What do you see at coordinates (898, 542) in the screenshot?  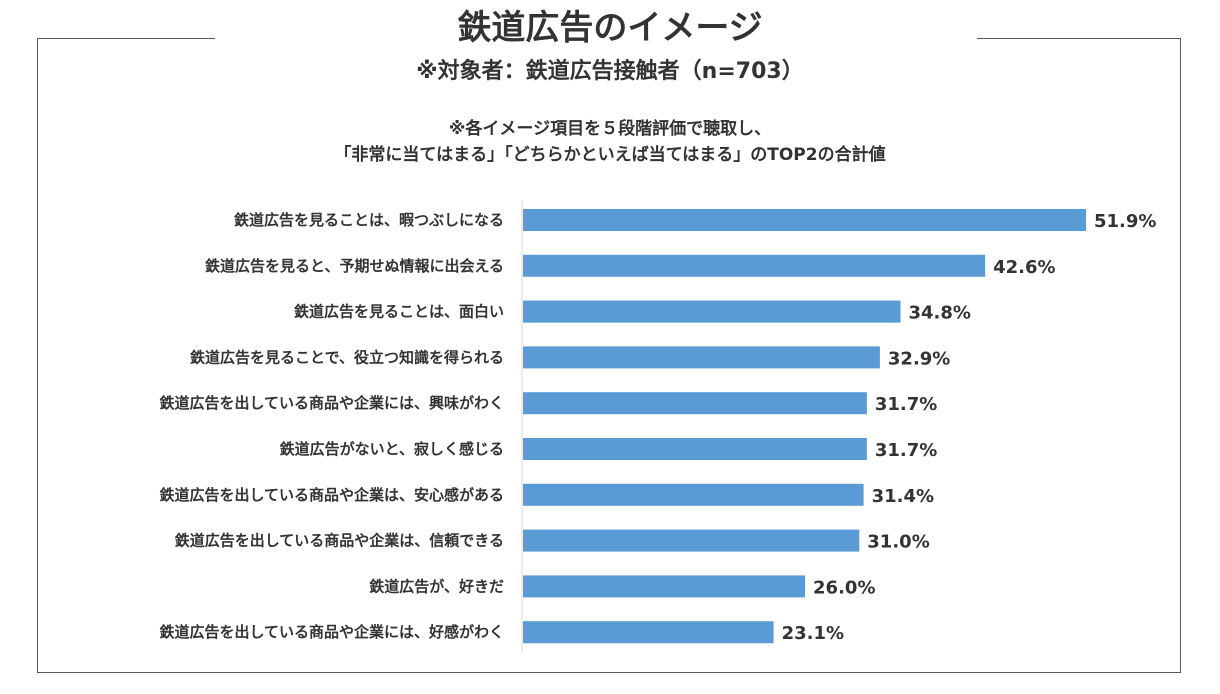 I see `value-label: 31.0%` at bounding box center [898, 542].